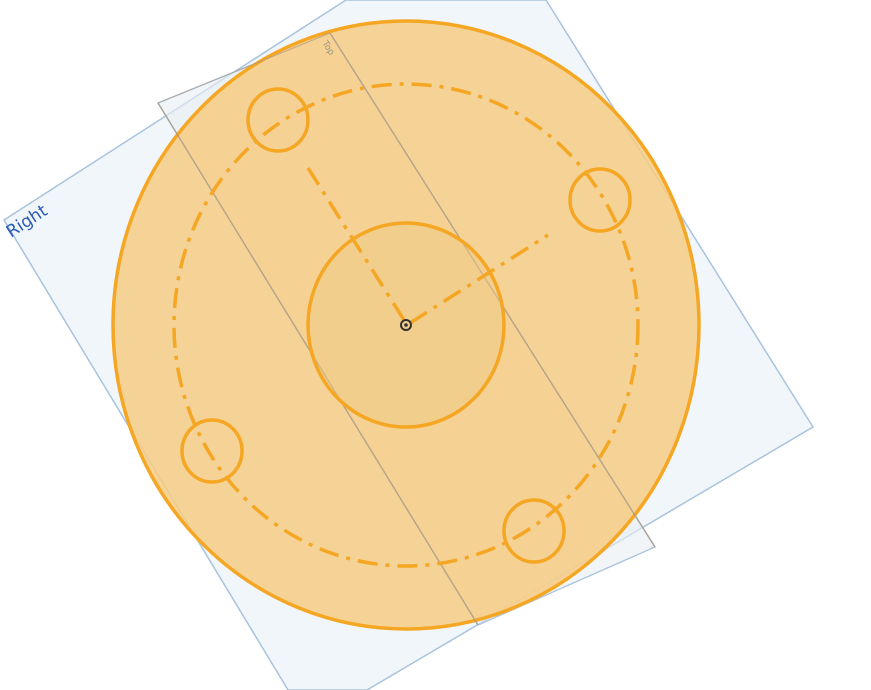 The height and width of the screenshot is (690, 871). Describe the element at coordinates (479, 279) in the screenshot. I see `construction-line-right` at that location.